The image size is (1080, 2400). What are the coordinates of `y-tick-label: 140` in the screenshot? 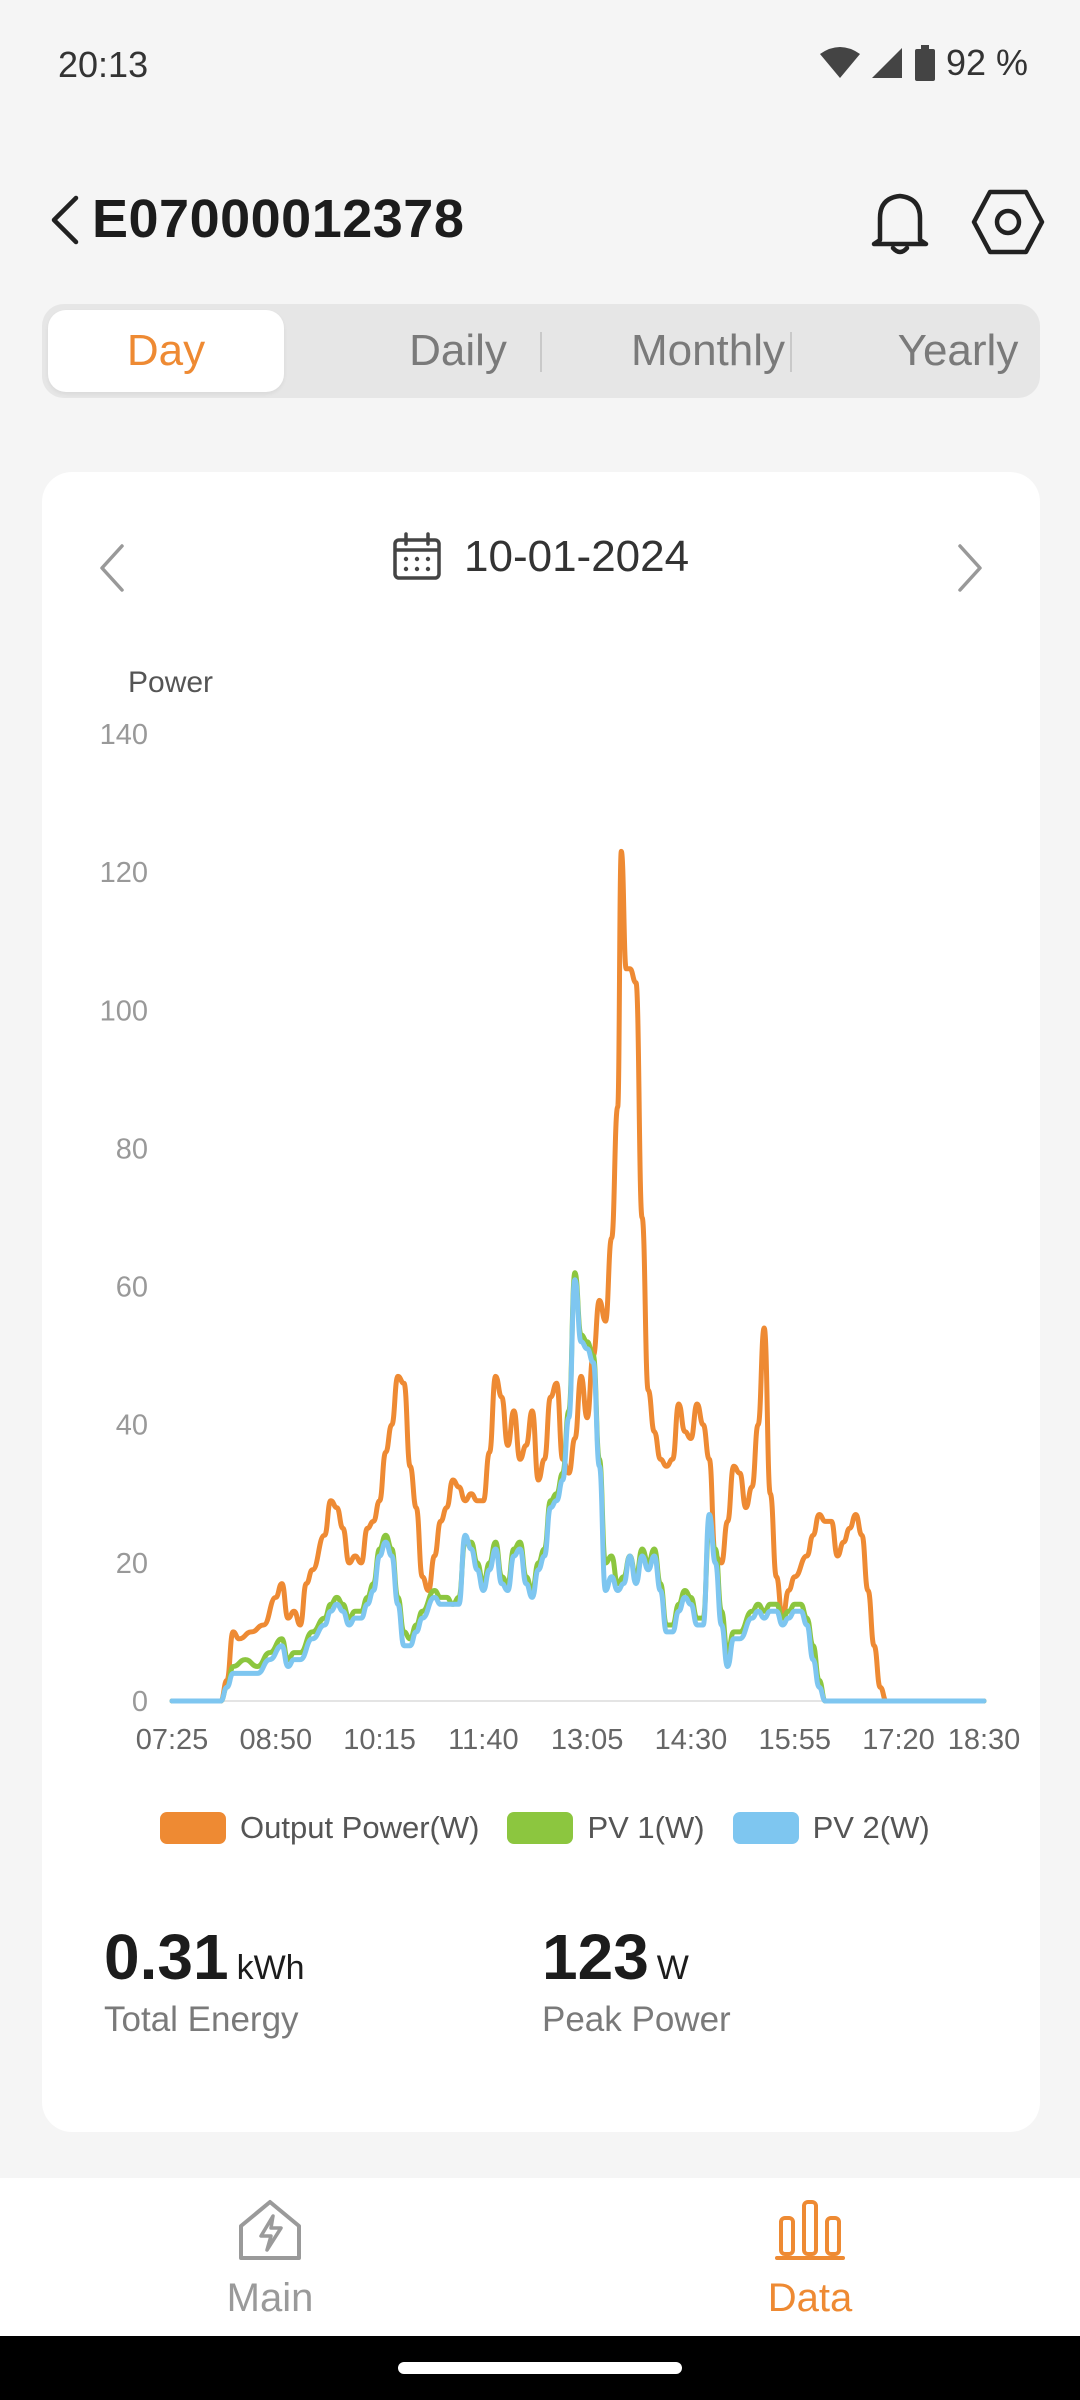 It's located at (124, 735).